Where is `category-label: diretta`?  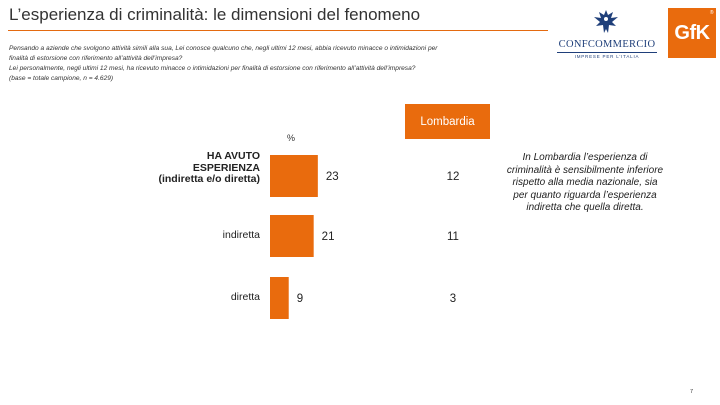
category-label: diretta is located at coordinates (195, 297).